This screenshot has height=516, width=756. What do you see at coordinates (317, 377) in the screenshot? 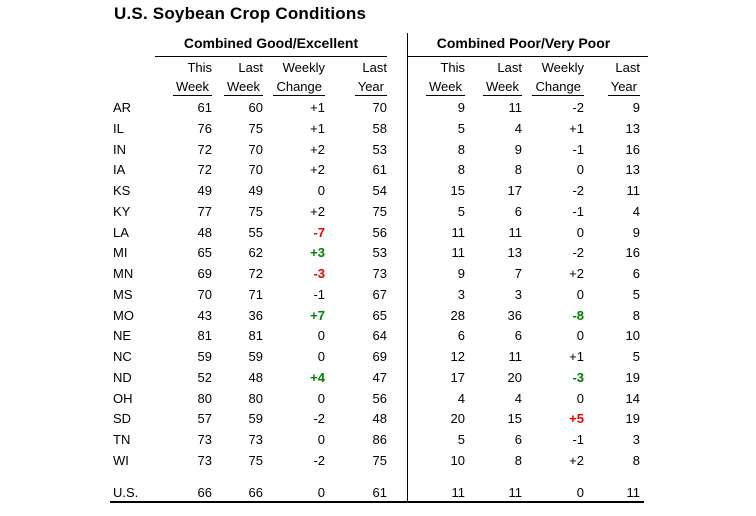
I see `ge-weekly-change: +4` at bounding box center [317, 377].